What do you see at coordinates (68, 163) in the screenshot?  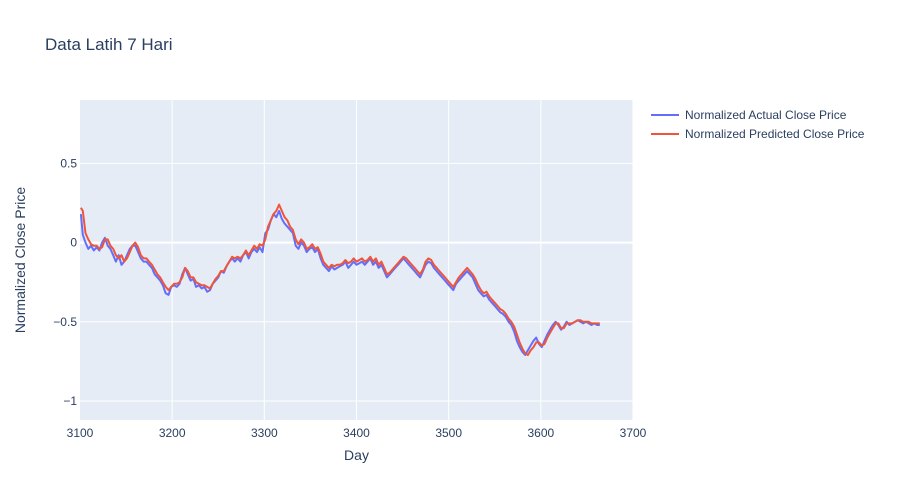 I see `y-tick-label: 0.5` at bounding box center [68, 163].